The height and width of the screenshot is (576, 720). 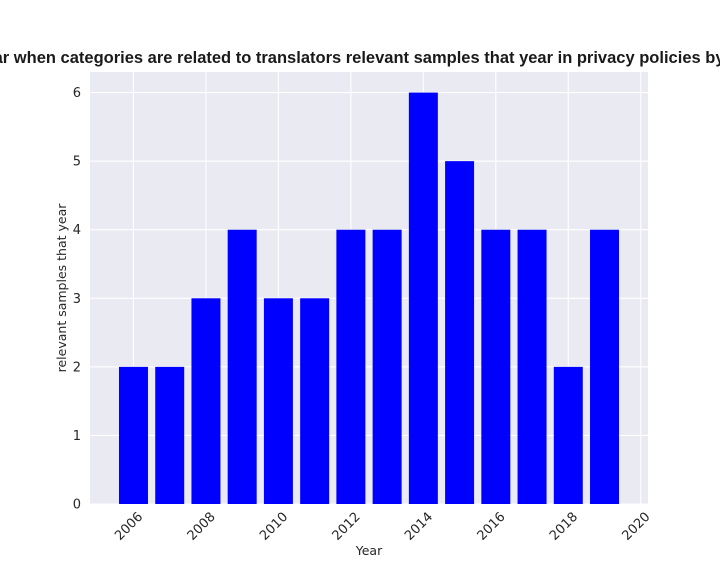 What do you see at coordinates (206, 401) in the screenshot?
I see `bar-2008` at bounding box center [206, 401].